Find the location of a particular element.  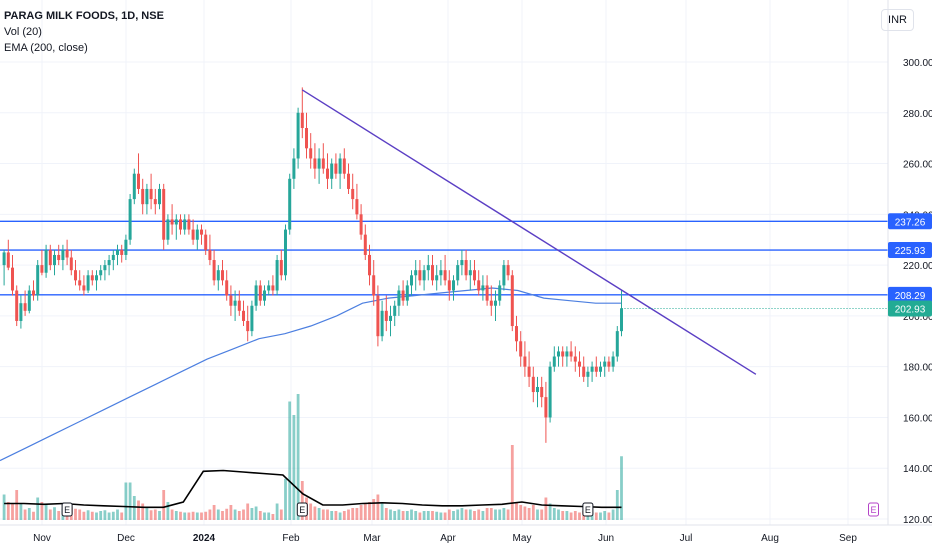

time-tick-label: Mar is located at coordinates (372, 538).